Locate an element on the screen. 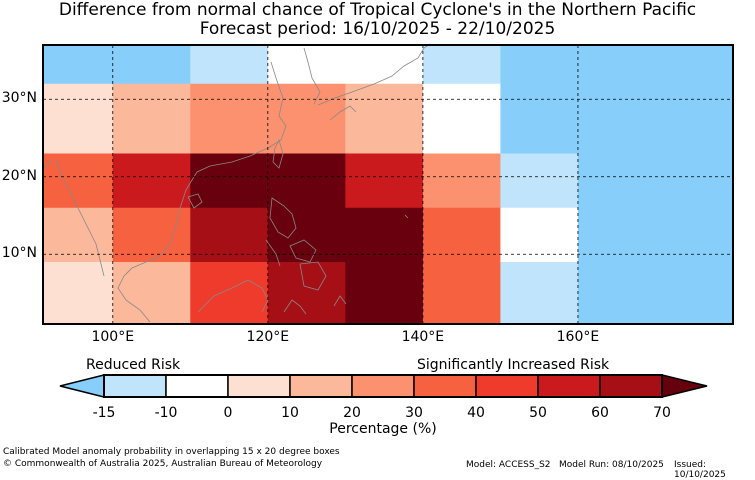  coast-japan is located at coordinates (374, 74).